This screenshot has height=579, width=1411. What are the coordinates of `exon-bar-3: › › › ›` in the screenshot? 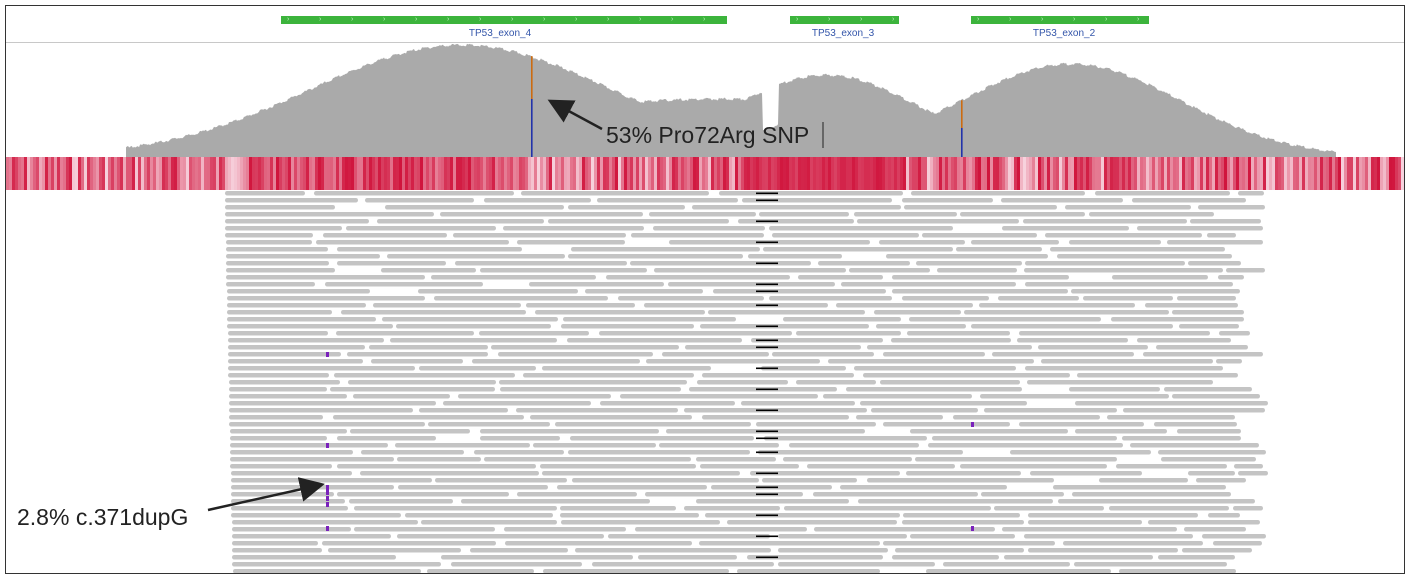 It's located at (844, 20).